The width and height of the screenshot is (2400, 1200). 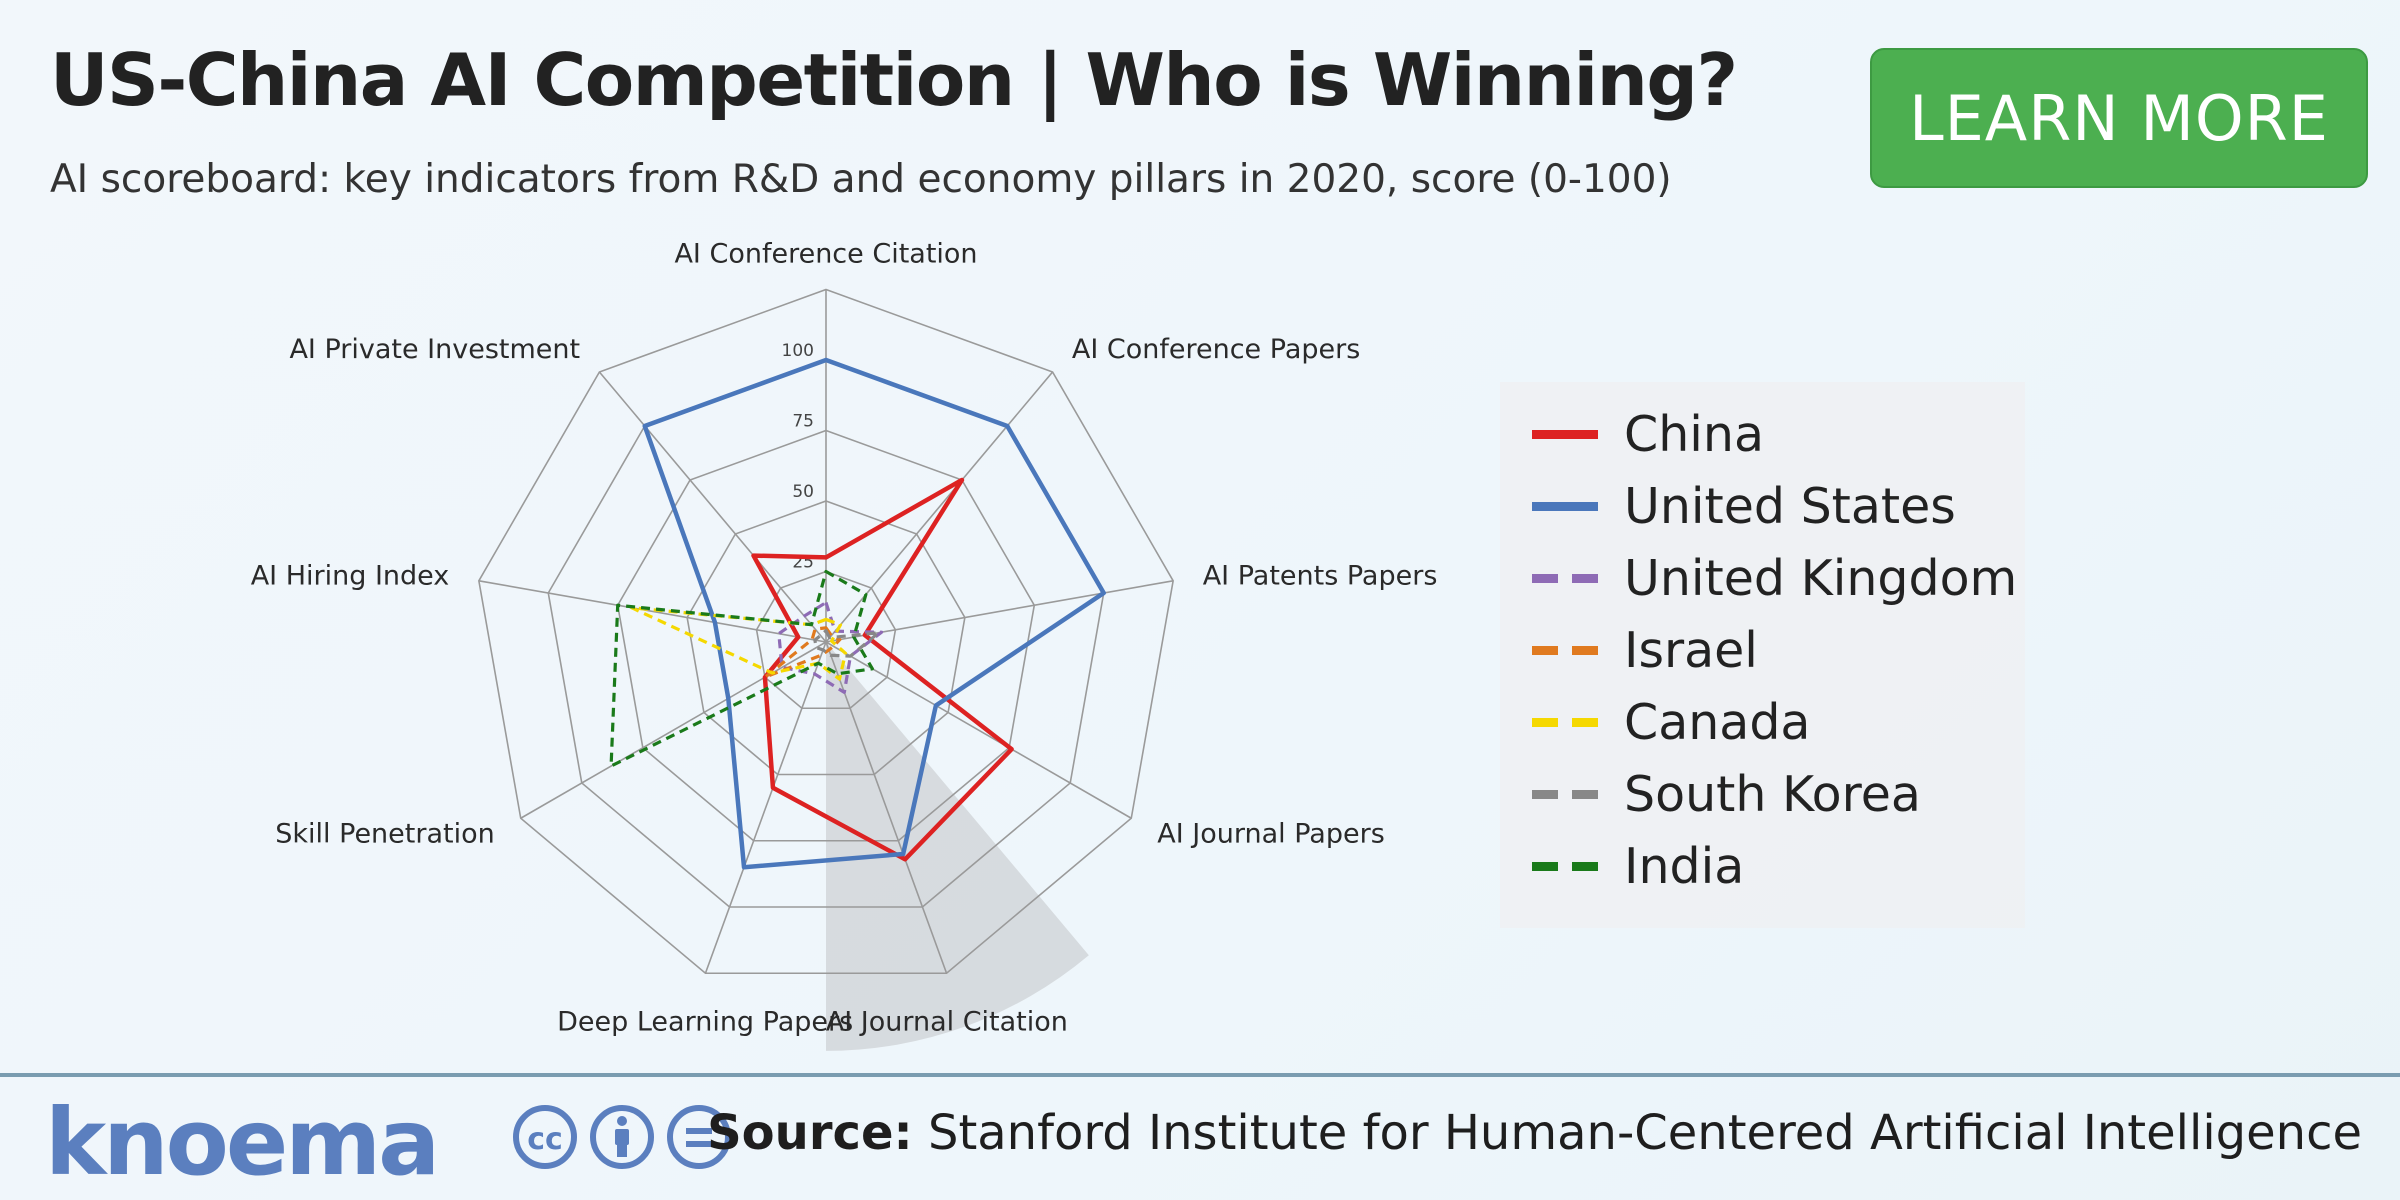 What do you see at coordinates (622, 1137) in the screenshot?
I see `attribution-icon` at bounding box center [622, 1137].